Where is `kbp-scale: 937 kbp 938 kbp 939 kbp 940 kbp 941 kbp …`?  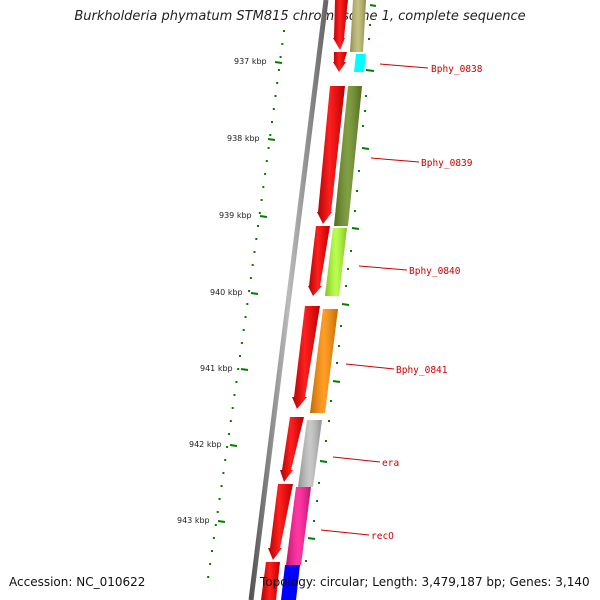 kbp-scale: 937 kbp 938 kbp 939 kbp 940 kbp 941 kbp … is located at coordinates (230, 291).